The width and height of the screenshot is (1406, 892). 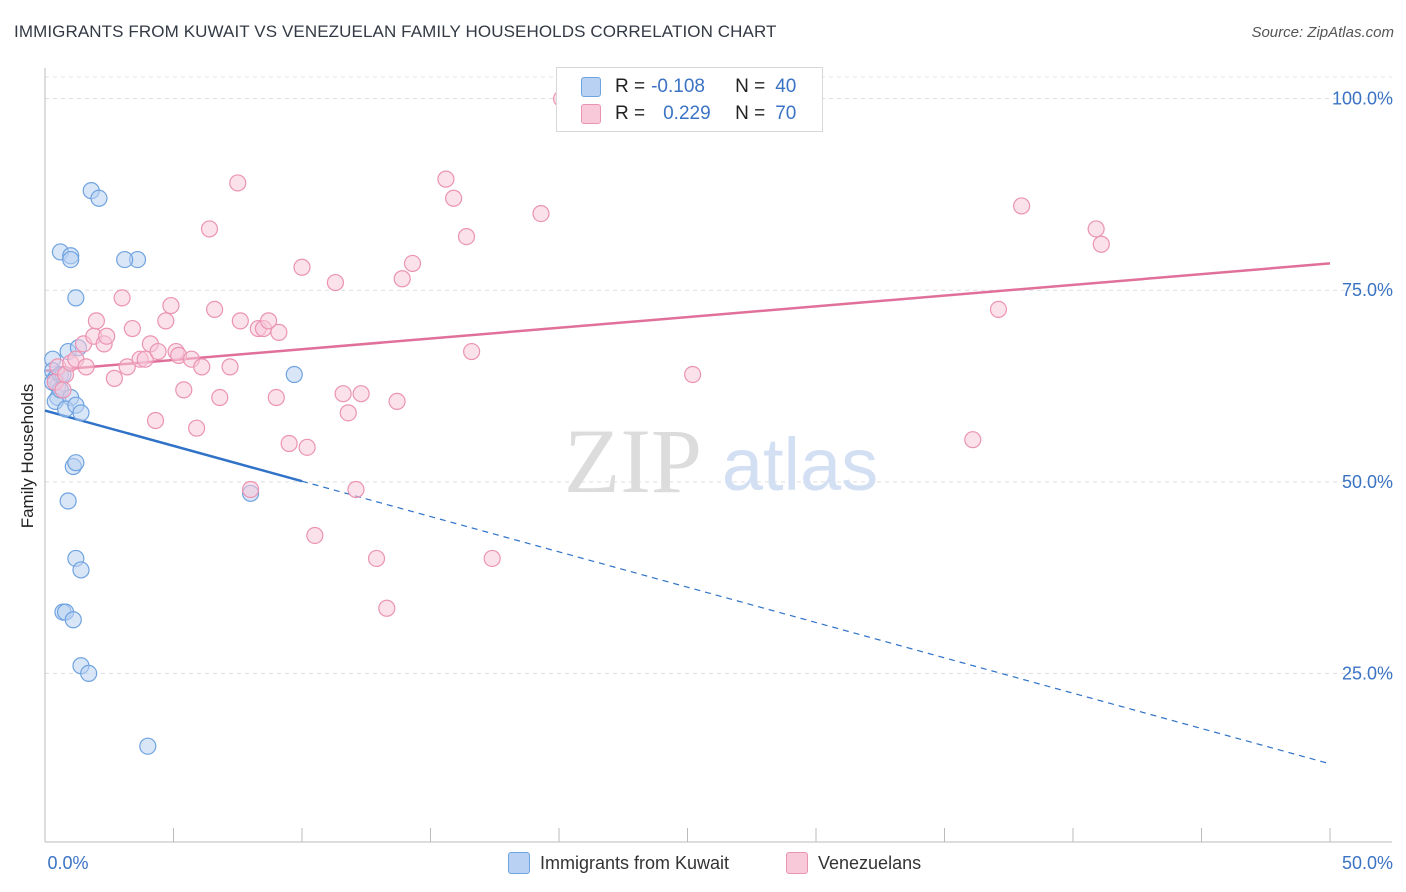 What do you see at coordinates (1367, 482) in the screenshot?
I see `y-tick-label: 50.0%` at bounding box center [1367, 482].